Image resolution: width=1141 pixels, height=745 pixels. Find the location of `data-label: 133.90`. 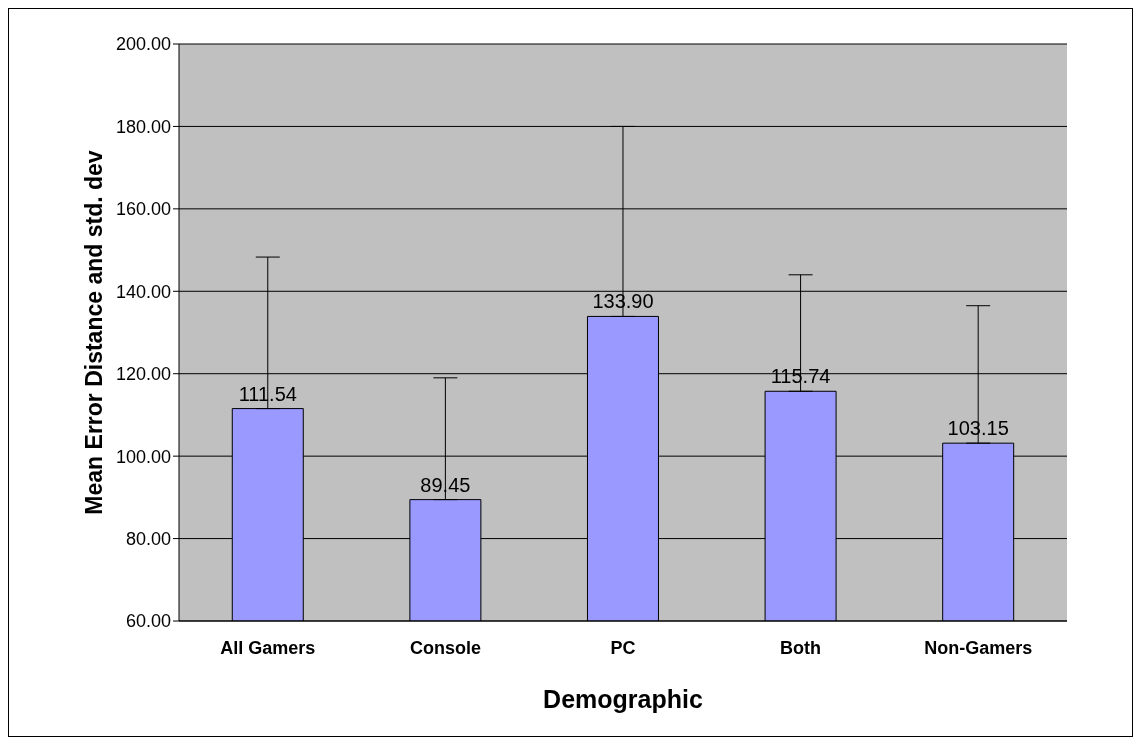

data-label: 133.90 is located at coordinates (623, 301).